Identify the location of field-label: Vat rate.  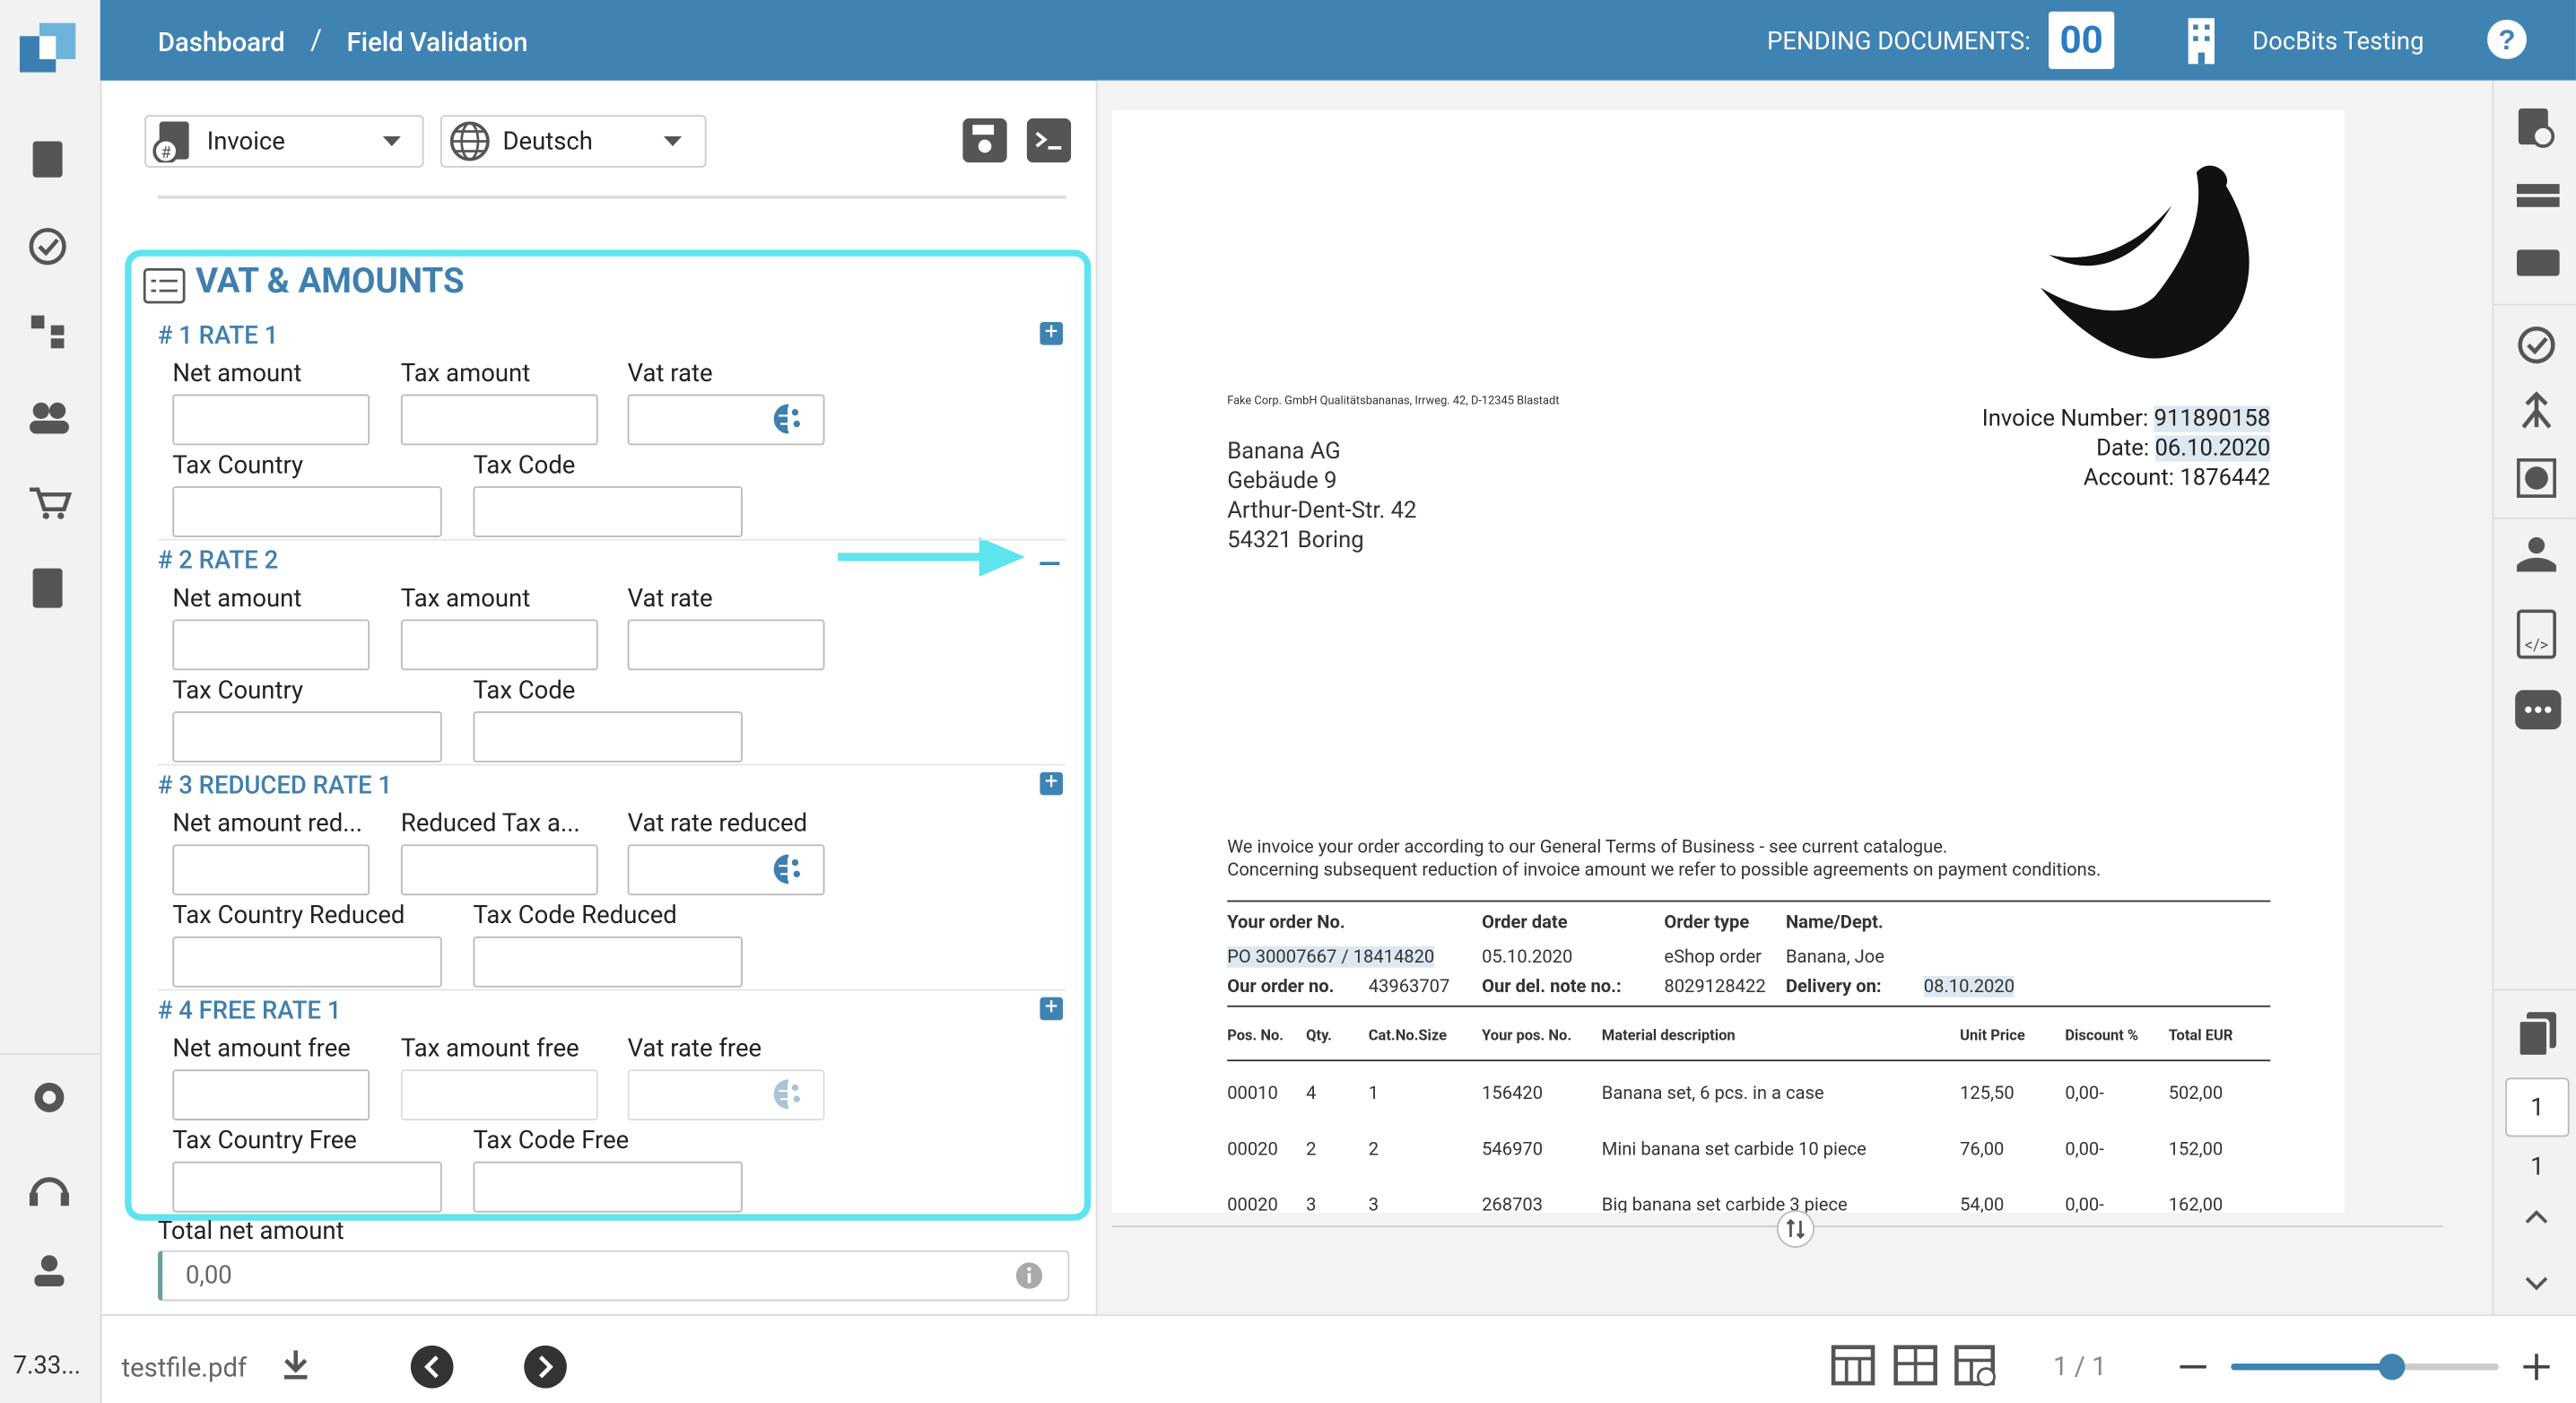
(670, 373).